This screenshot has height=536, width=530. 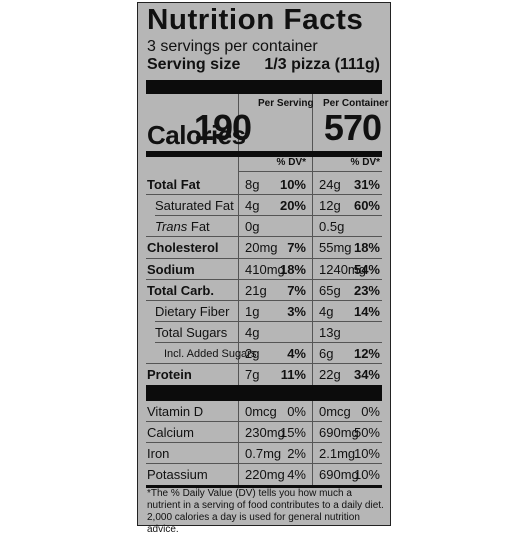 What do you see at coordinates (335, 247) in the screenshot?
I see `nutrient-c-amt: 55mg` at bounding box center [335, 247].